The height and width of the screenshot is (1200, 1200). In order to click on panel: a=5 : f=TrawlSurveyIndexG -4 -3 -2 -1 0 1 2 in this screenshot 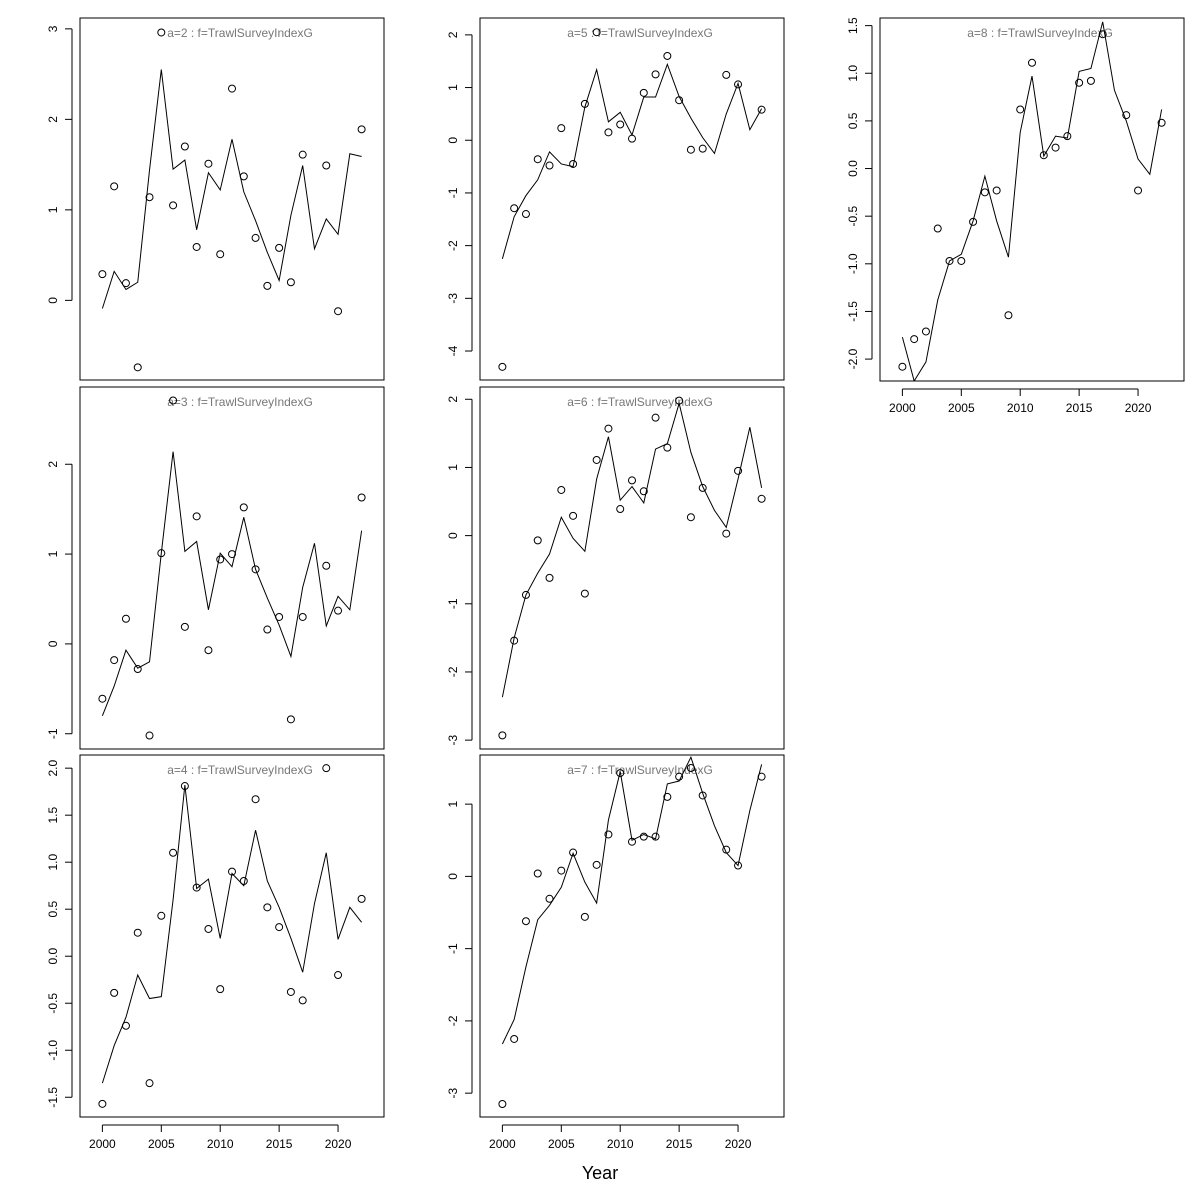, I will do `click(615, 199)`.